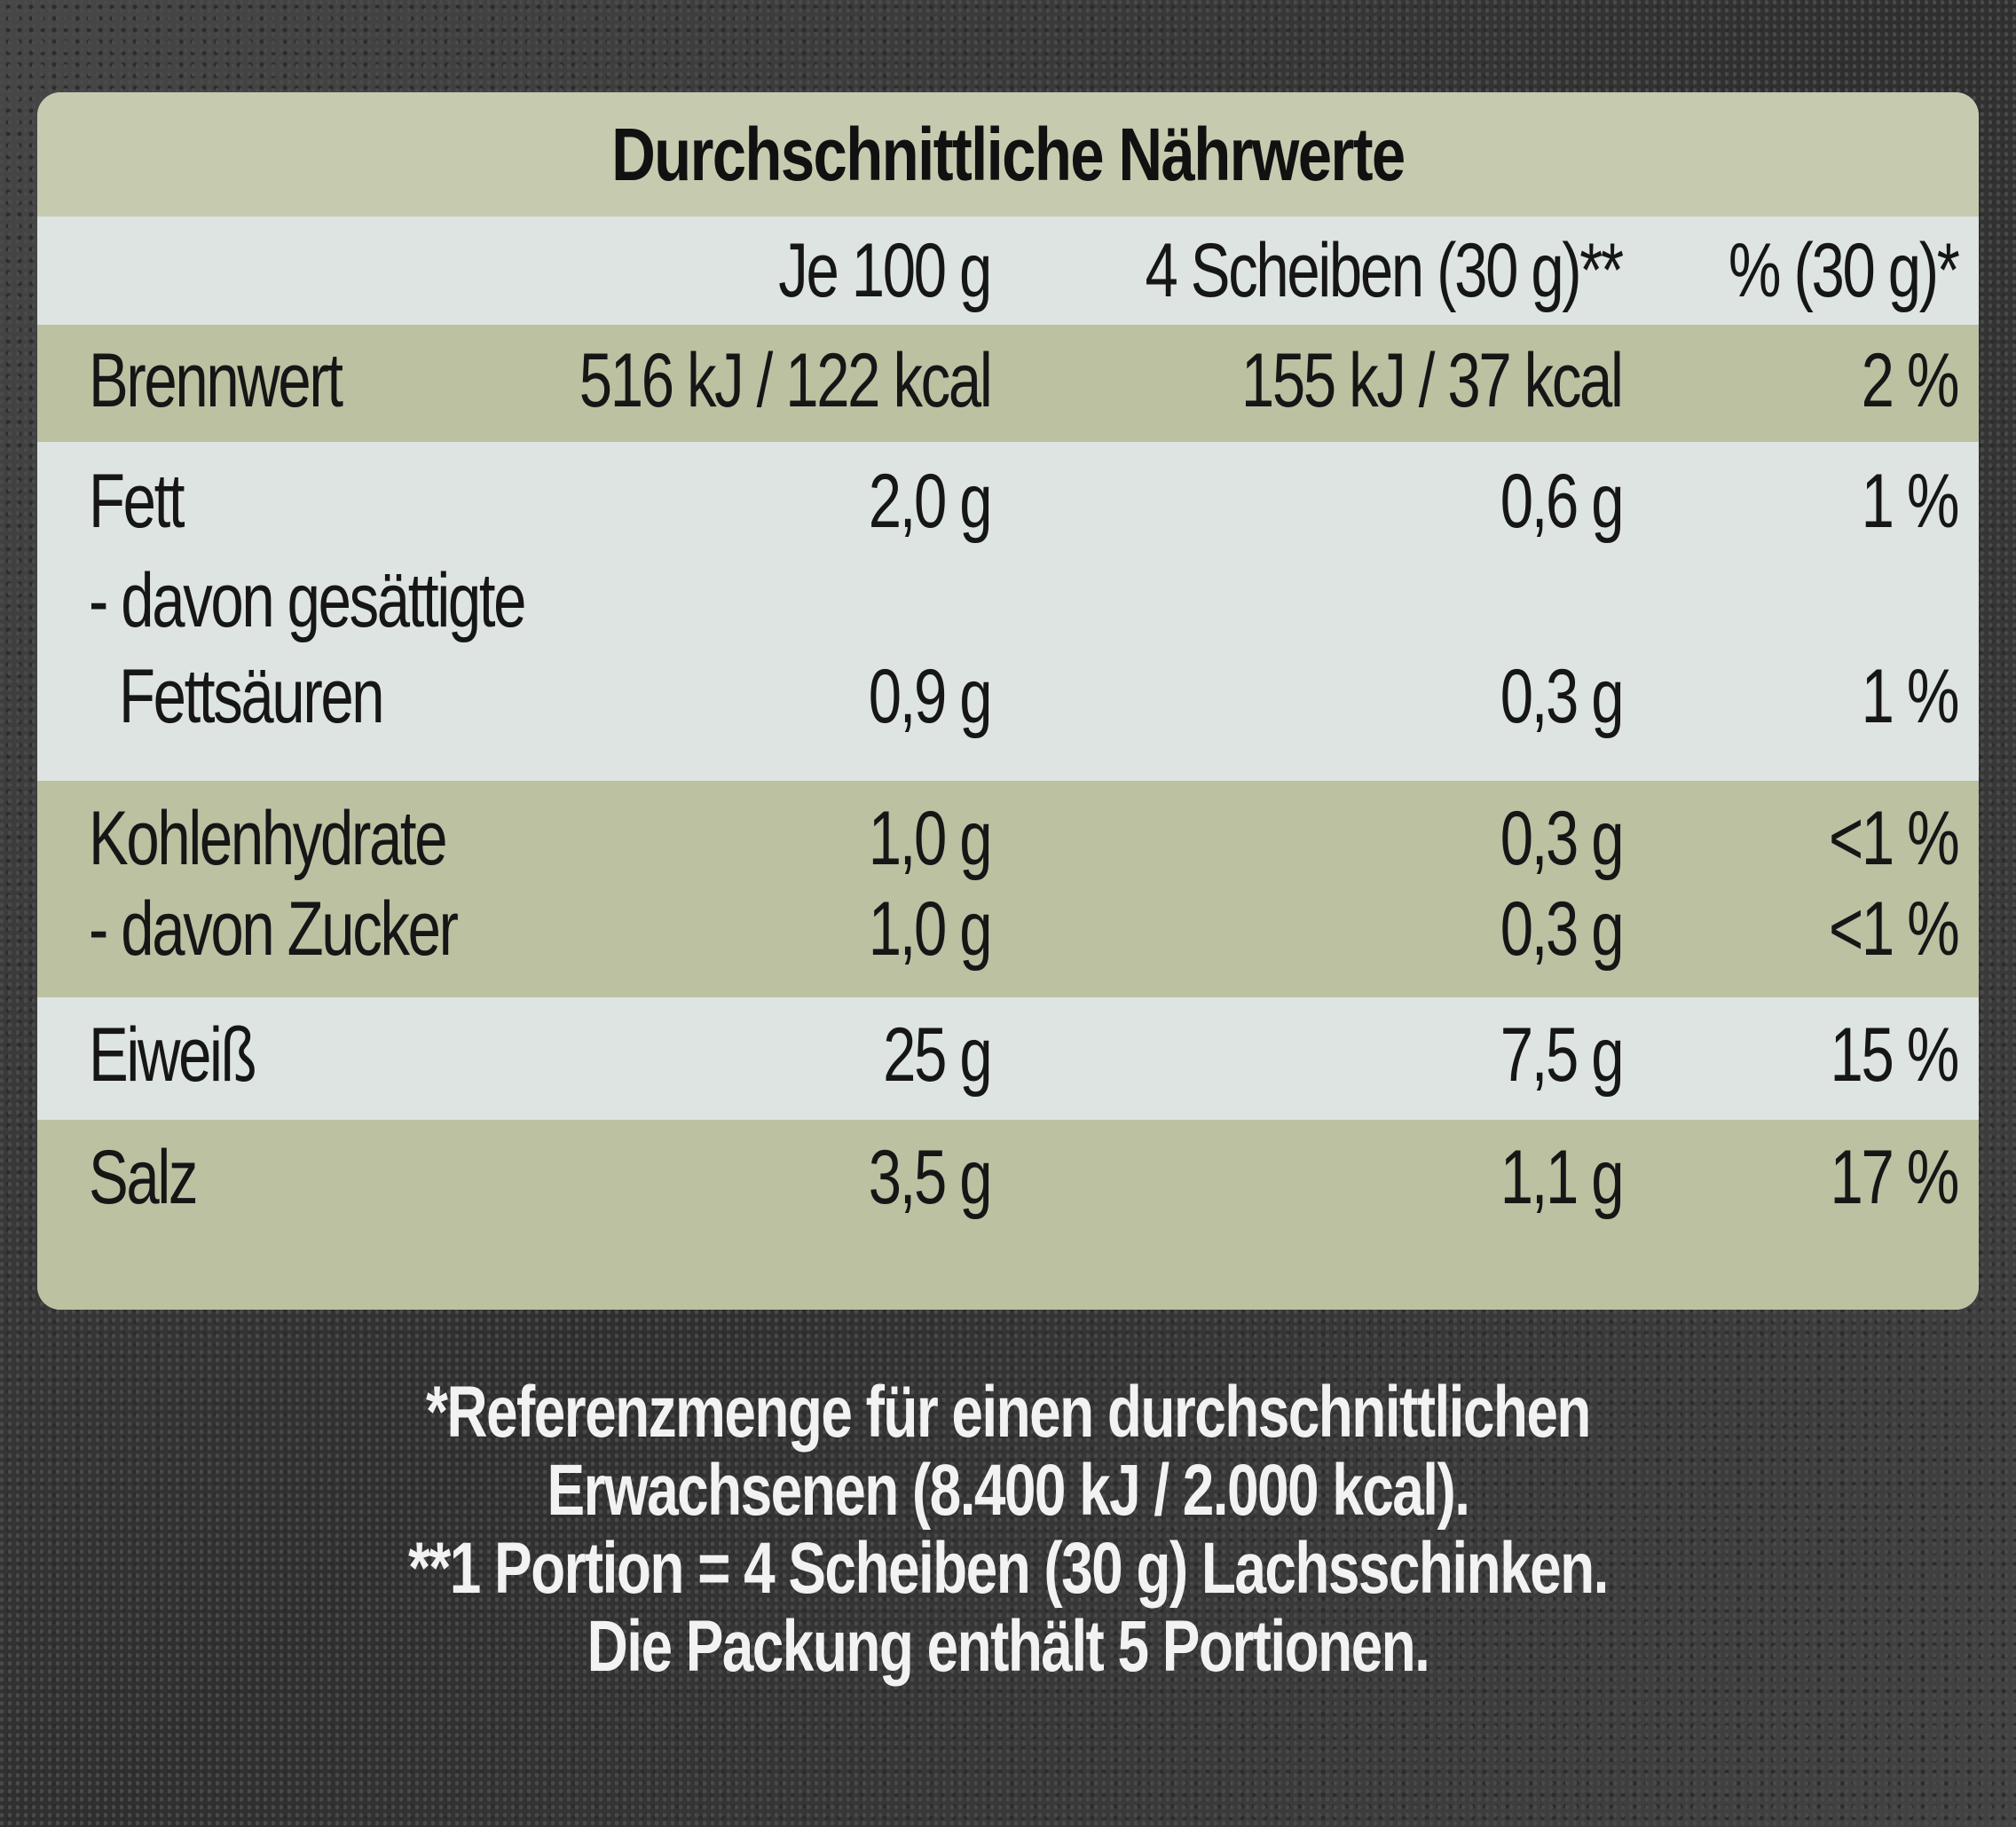 The height and width of the screenshot is (1827, 2016). What do you see at coordinates (1894, 1177) in the screenshot?
I see `row-percent: 17 %` at bounding box center [1894, 1177].